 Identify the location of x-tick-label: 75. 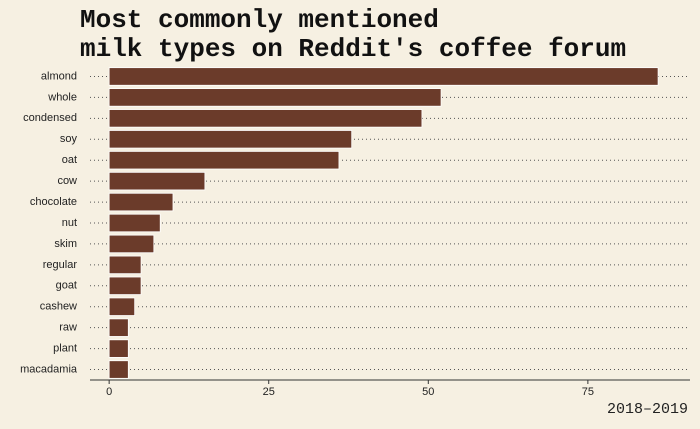
(588, 392).